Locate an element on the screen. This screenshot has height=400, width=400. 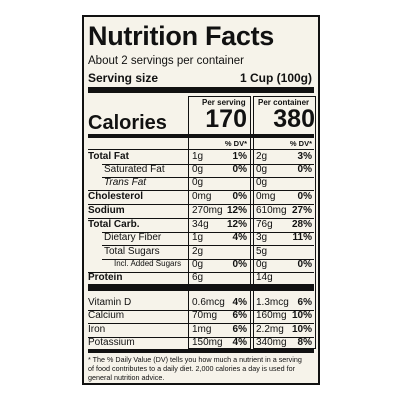
title: Nutrition Facts is located at coordinates (181, 36).